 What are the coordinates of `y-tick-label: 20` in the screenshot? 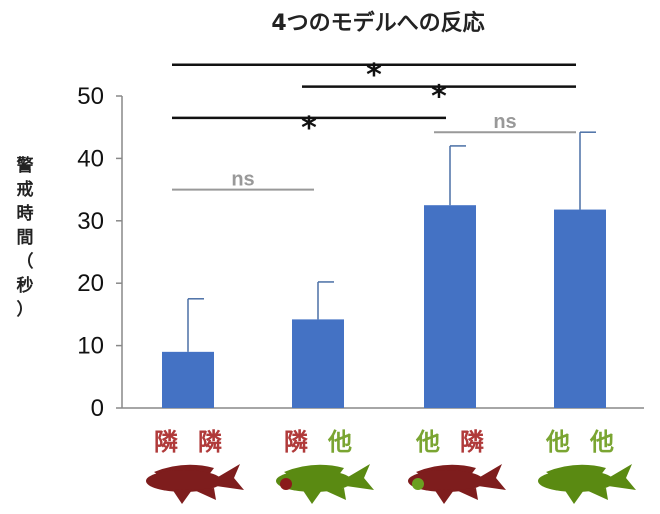 It's located at (90, 283).